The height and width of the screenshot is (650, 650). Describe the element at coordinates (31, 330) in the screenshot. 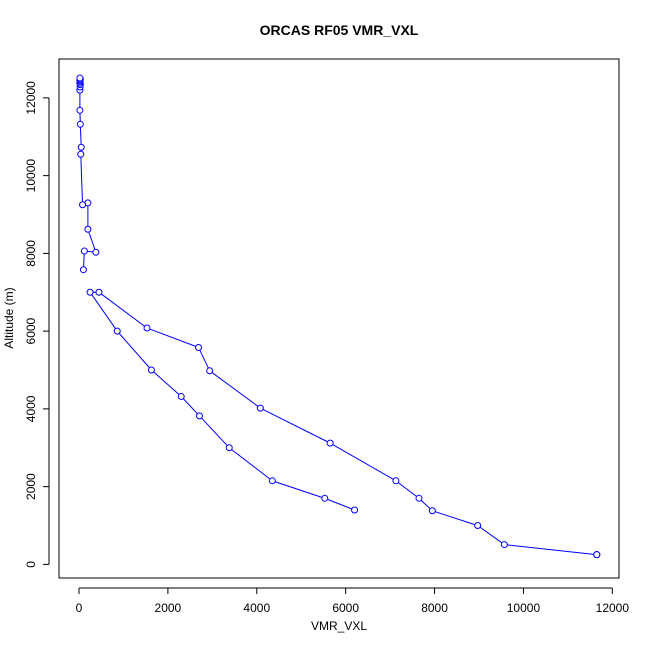

I see `y-tick-label: 6000` at that location.